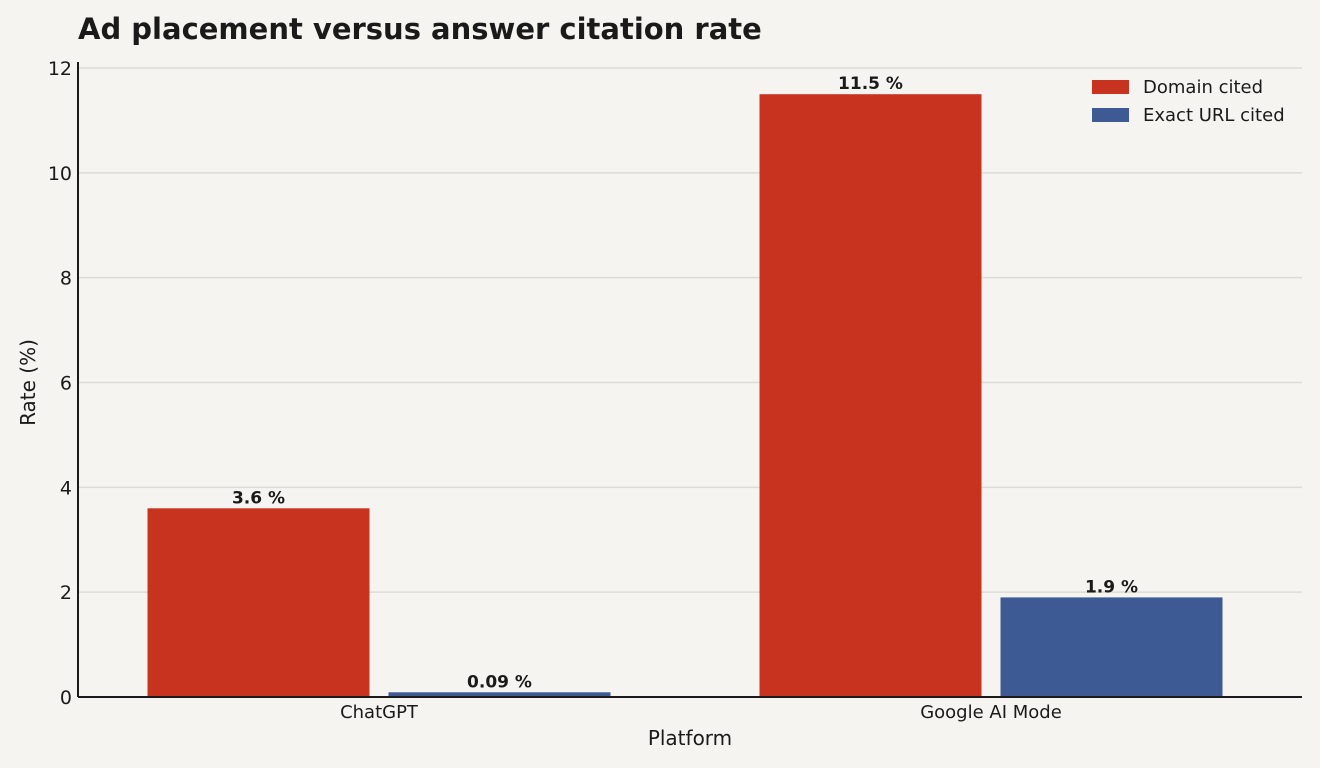 The width and height of the screenshot is (1320, 768). What do you see at coordinates (66, 488) in the screenshot?
I see `y-tick-label: 4` at bounding box center [66, 488].